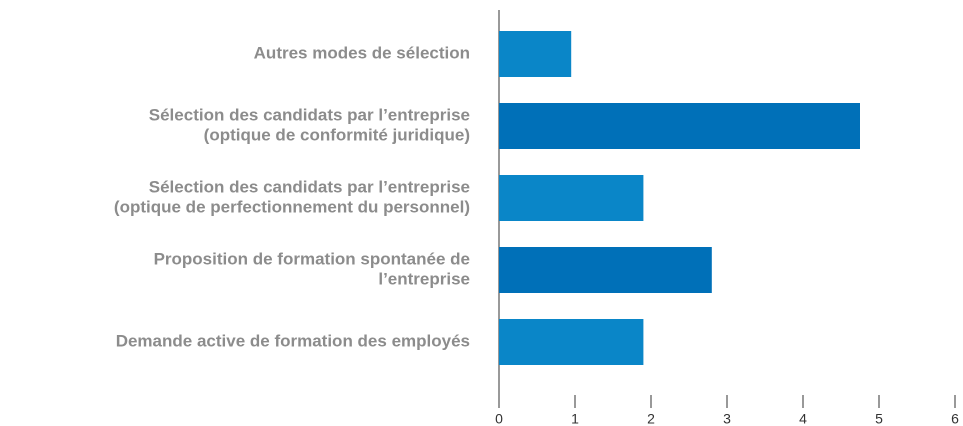 The width and height of the screenshot is (963, 426). I want to click on category-label: (optique de conformité juridique), so click(337, 134).